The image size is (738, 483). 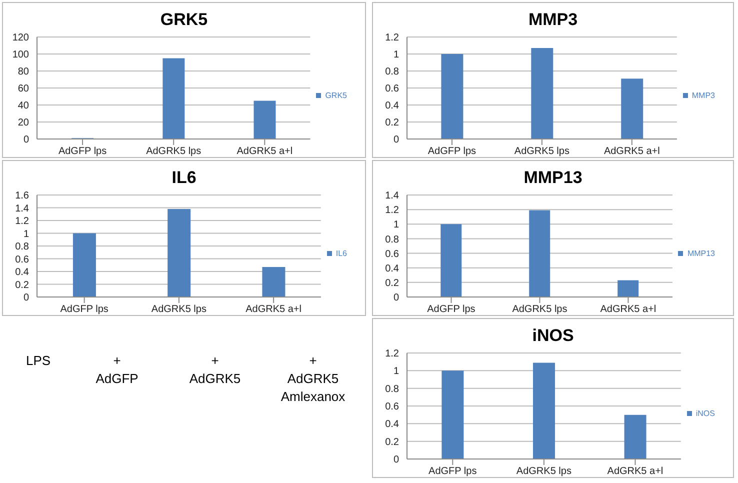 I want to click on text: + AdGRK5, so click(x=215, y=370).